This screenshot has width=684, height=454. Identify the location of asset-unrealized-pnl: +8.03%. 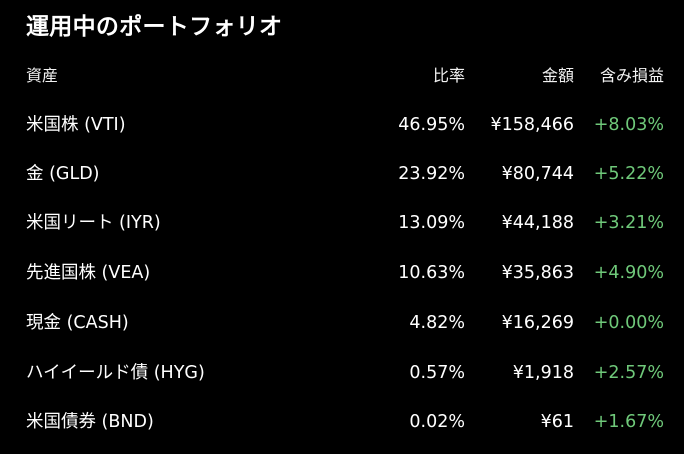
(628, 125).